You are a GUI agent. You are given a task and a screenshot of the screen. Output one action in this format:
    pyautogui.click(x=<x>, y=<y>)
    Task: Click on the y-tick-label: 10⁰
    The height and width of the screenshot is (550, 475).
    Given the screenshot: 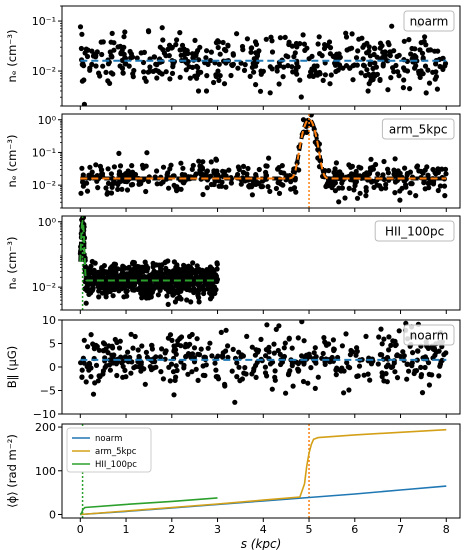 What is the action you would take?
    pyautogui.click(x=47, y=120)
    